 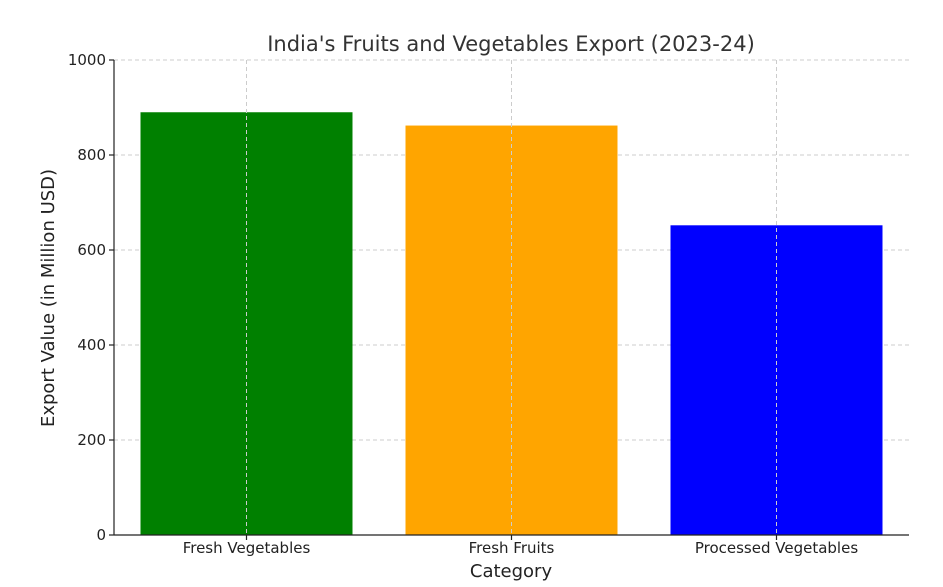 What do you see at coordinates (512, 548) in the screenshot?
I see `x-tick-label: Fresh Fruits` at bounding box center [512, 548].